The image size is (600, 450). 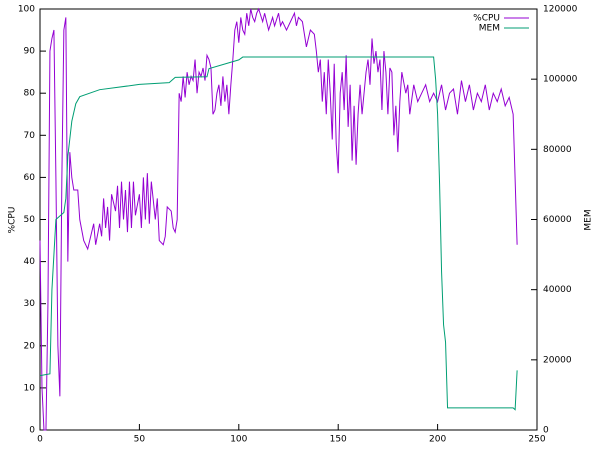 What do you see at coordinates (32, 431) in the screenshot?
I see `y-tick-label: 0` at bounding box center [32, 431].